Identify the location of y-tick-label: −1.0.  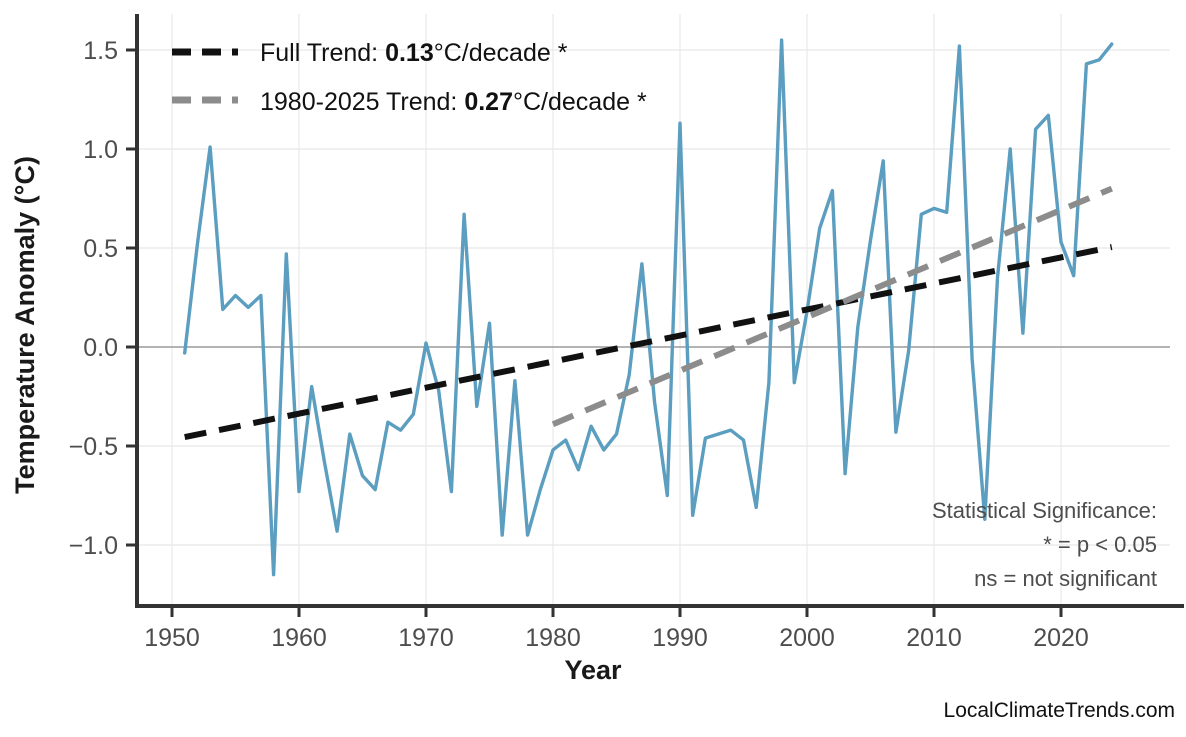
(93, 546).